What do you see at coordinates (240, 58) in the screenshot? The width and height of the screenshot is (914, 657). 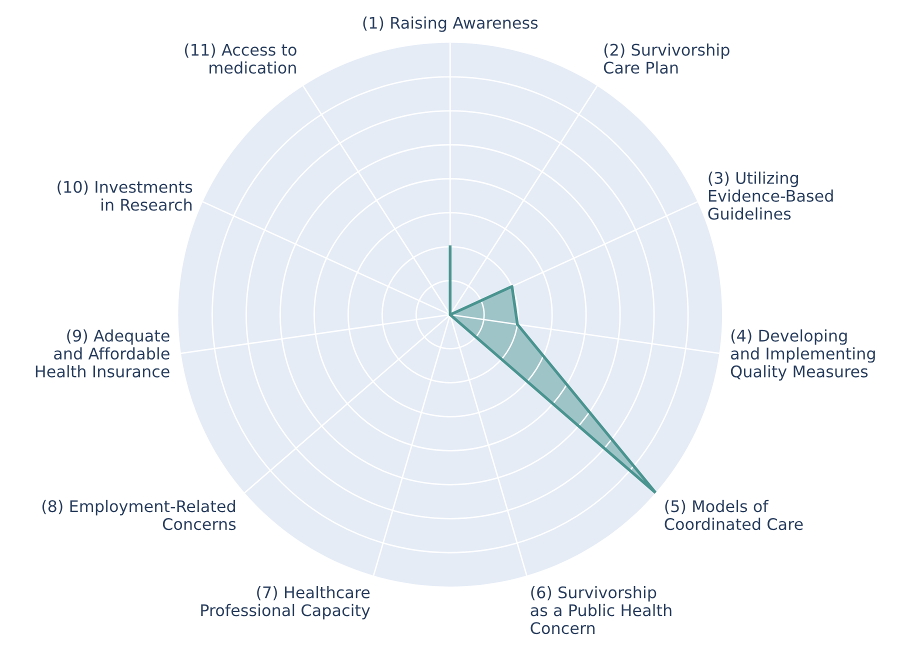 I see `spoke-label: (11) Access to medication` at bounding box center [240, 58].